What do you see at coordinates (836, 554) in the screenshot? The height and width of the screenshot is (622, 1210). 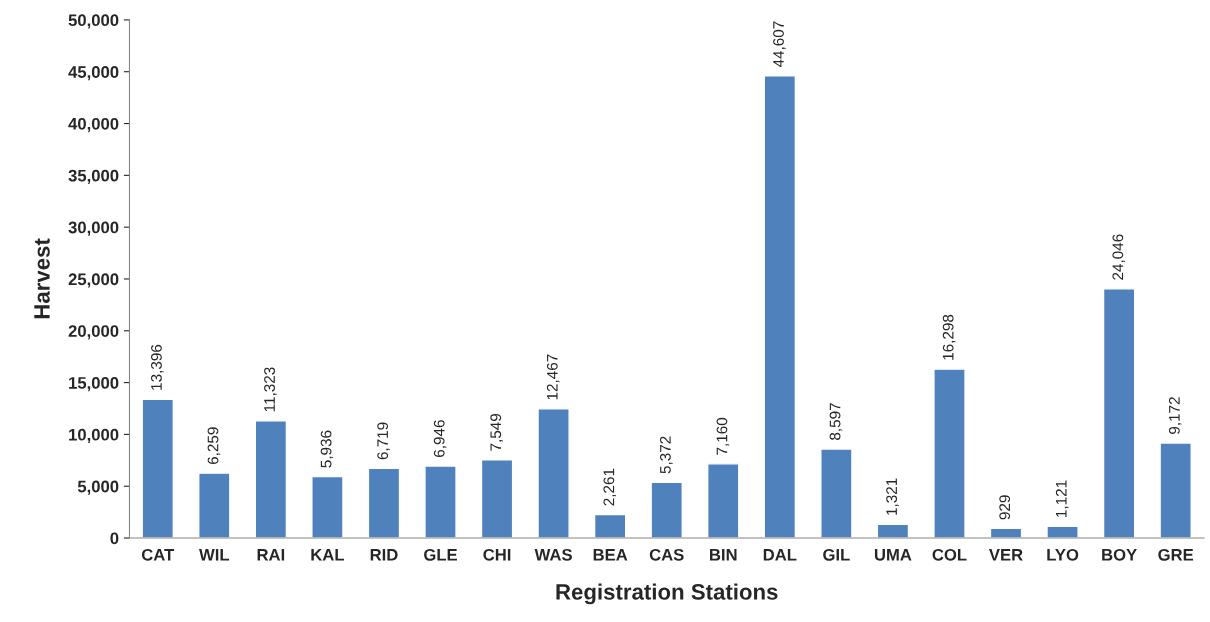 I see `x-tick-label: GIL` at bounding box center [836, 554].